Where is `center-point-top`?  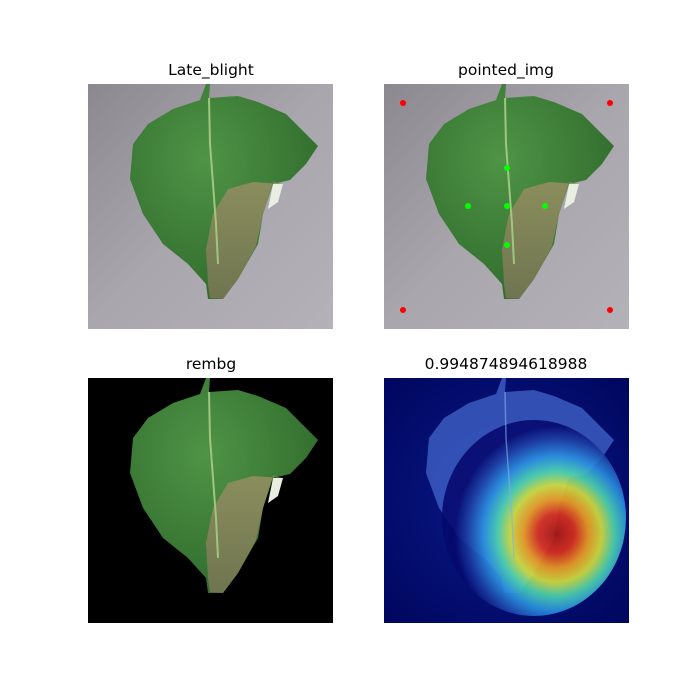
center-point-top is located at coordinates (507, 168).